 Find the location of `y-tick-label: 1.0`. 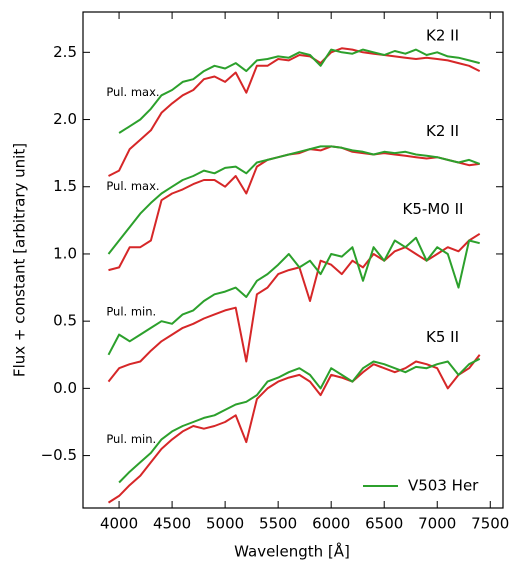

y-tick-label: 1.0 is located at coordinates (65, 253).